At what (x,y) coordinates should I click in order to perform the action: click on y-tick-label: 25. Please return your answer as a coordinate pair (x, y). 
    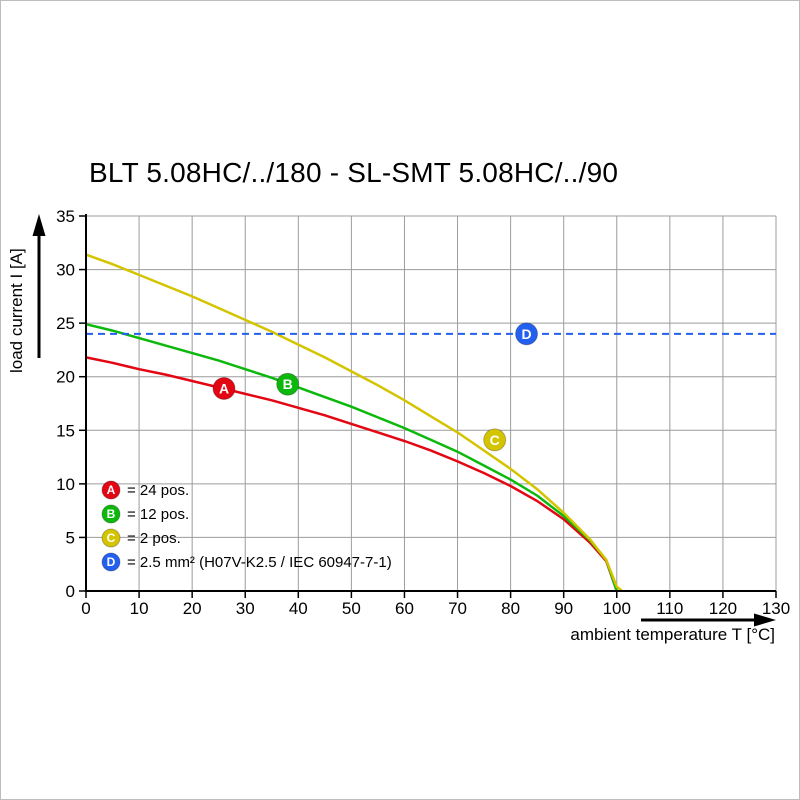
    Looking at the image, I should click on (65, 323).